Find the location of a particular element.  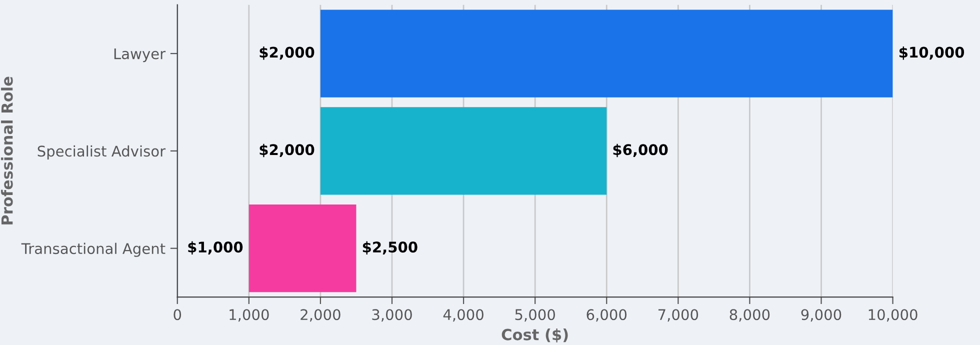

x-tick-label: 8,000 is located at coordinates (750, 315).